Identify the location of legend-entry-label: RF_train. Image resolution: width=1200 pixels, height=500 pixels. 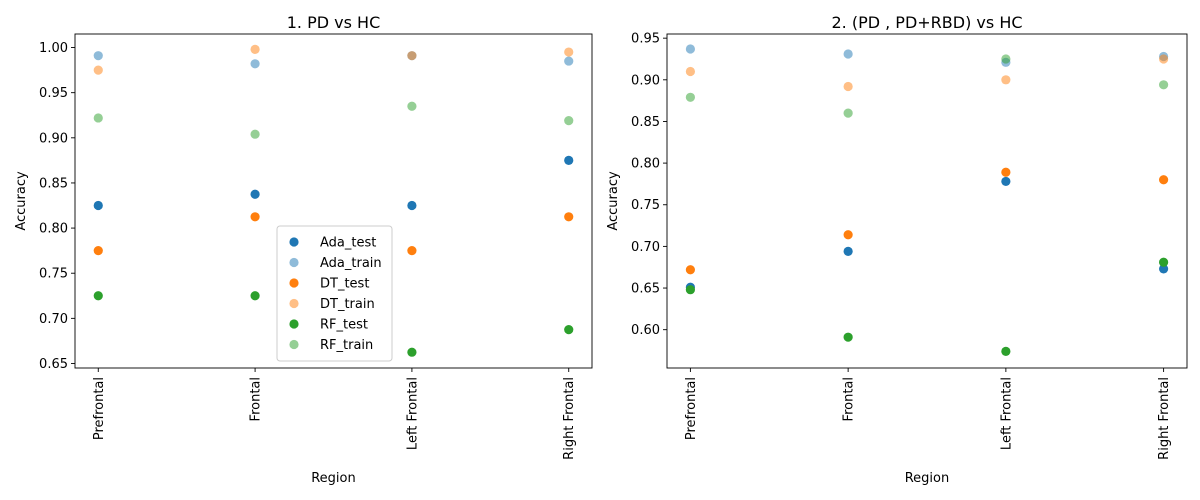
(346, 345).